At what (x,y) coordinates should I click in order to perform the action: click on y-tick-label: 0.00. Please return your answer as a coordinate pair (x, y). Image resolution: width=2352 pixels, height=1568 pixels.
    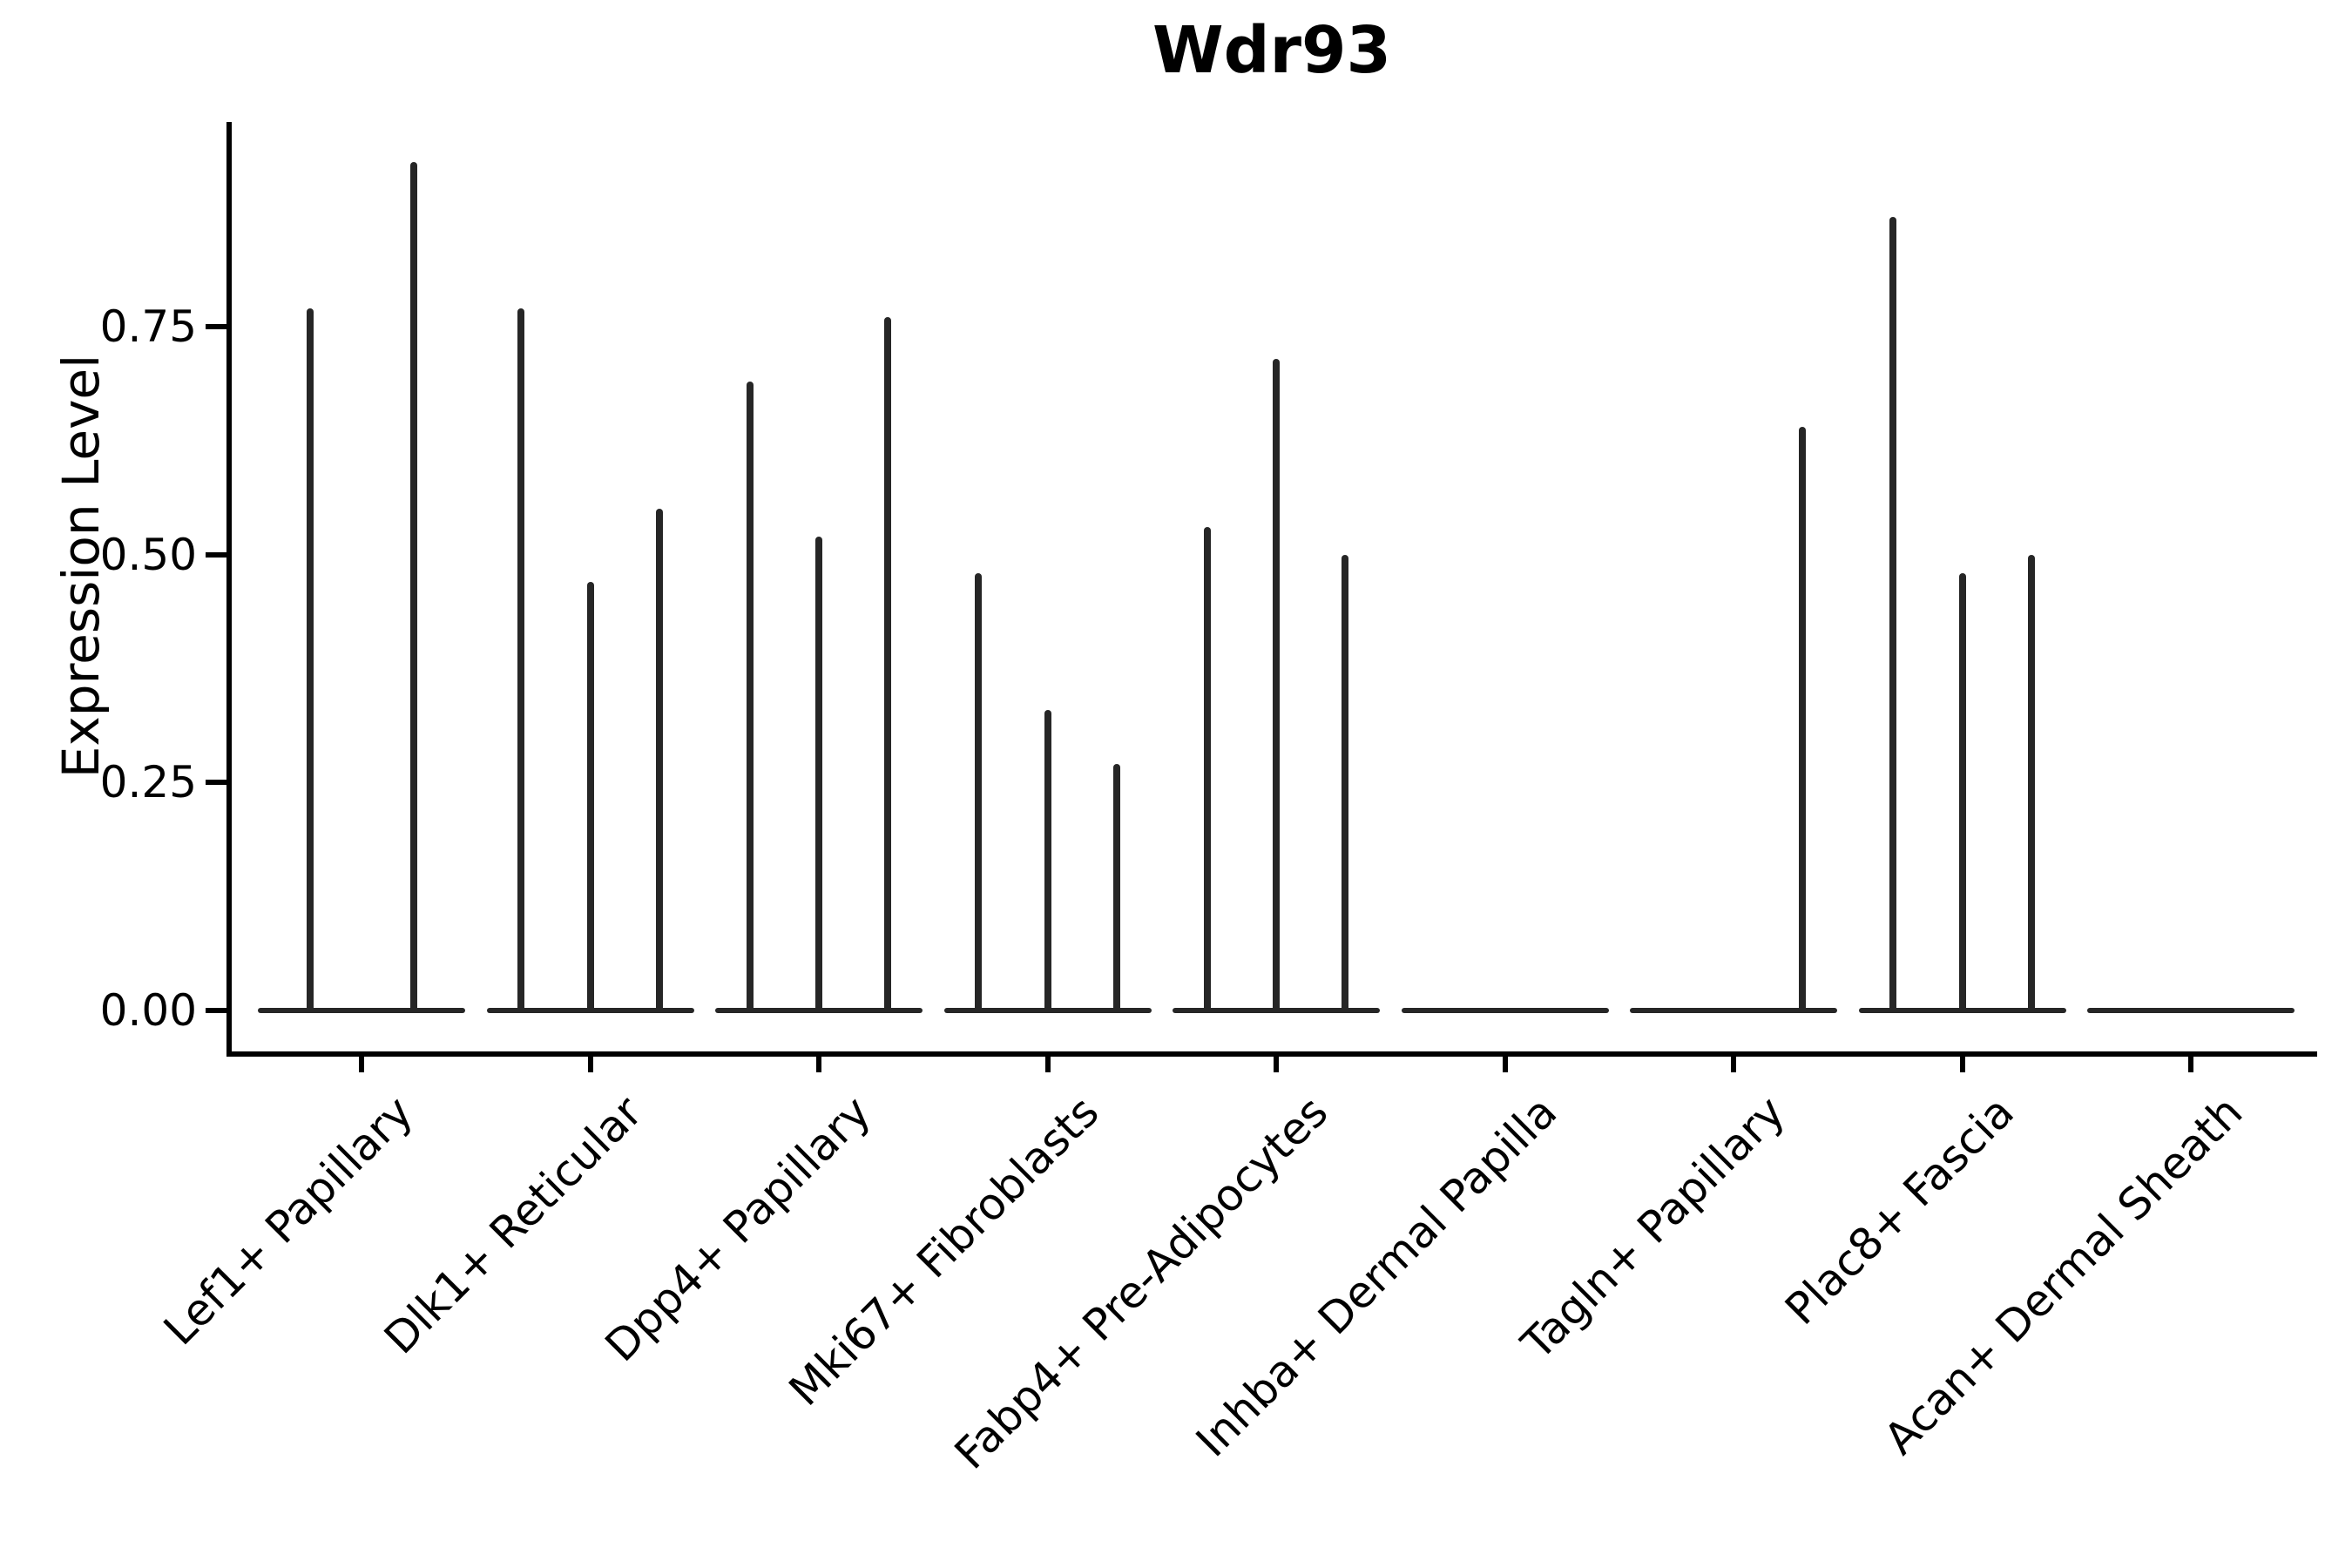
    Looking at the image, I should click on (148, 1011).